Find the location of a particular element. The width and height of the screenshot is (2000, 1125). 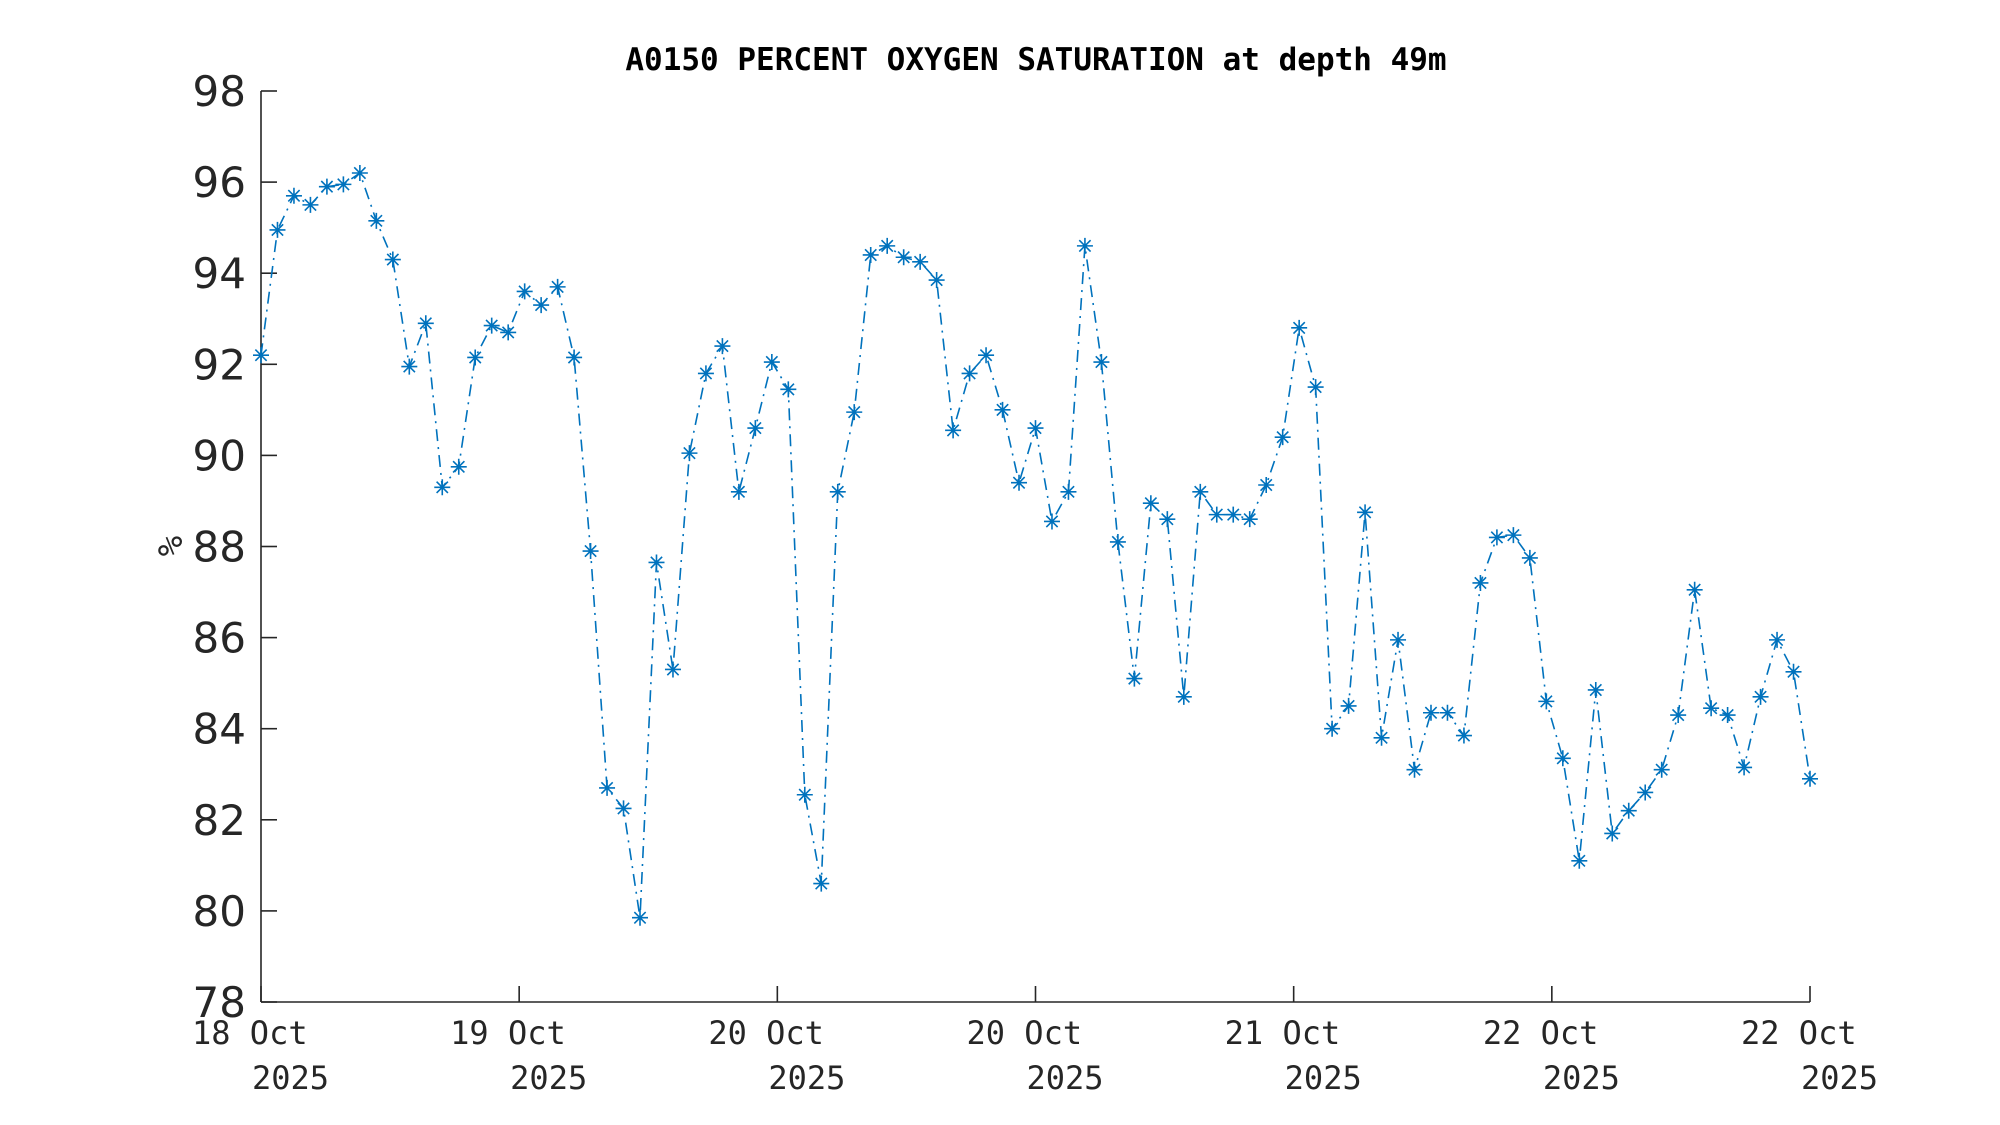

y-tick-label: 90 is located at coordinates (219, 455).